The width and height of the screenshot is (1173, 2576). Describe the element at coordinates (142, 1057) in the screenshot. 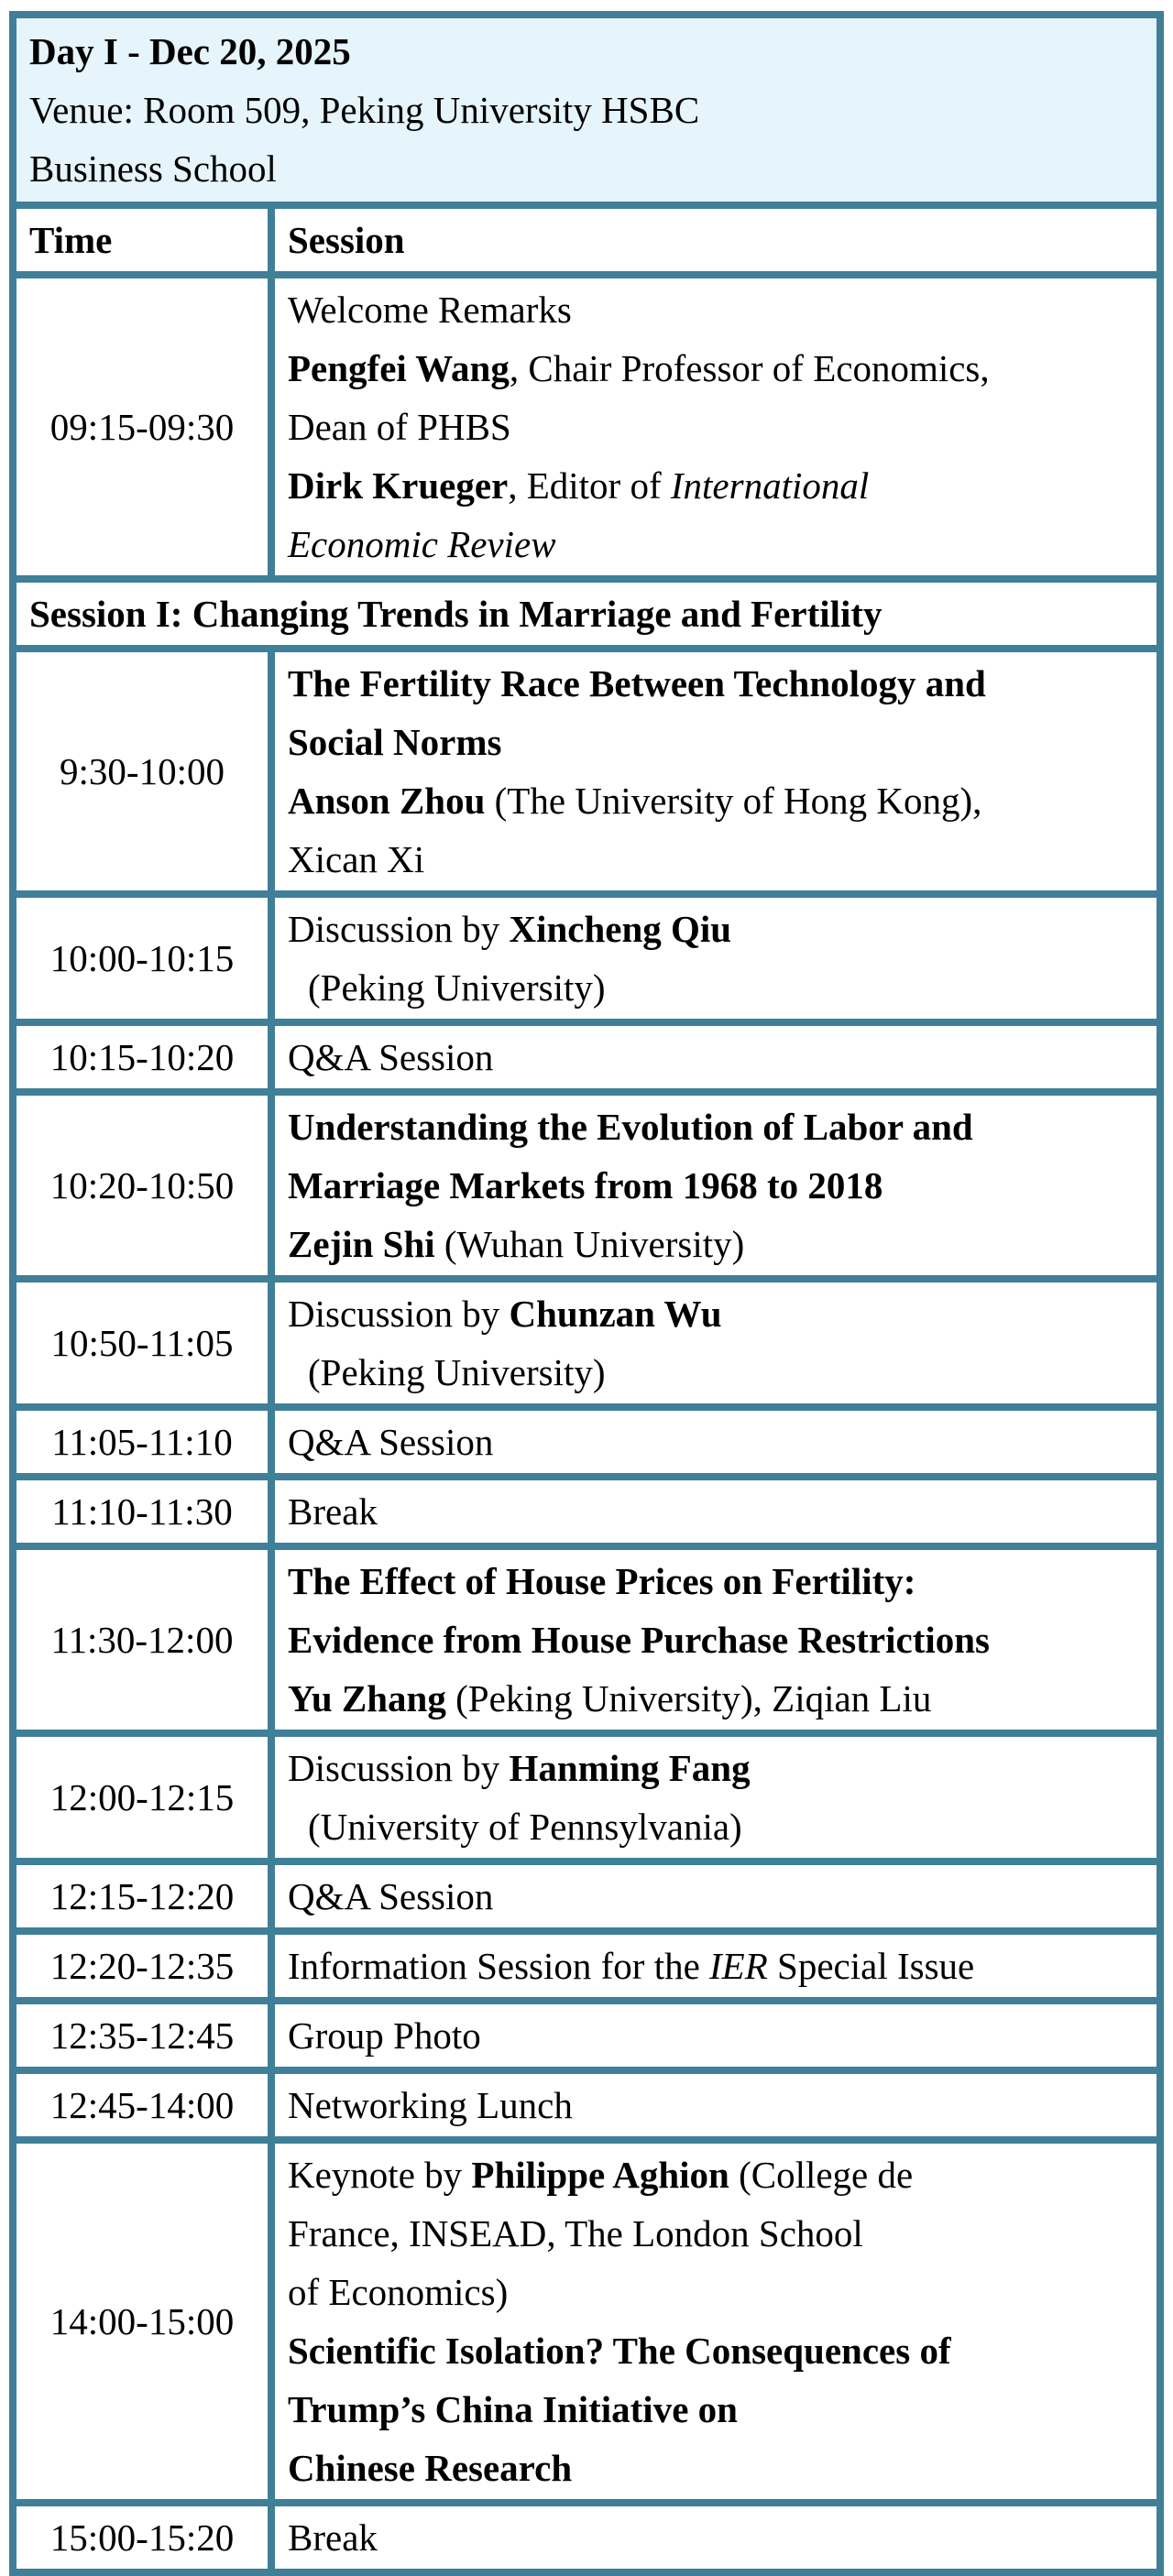

I see `time-cell: 10:15-10:20` at that location.